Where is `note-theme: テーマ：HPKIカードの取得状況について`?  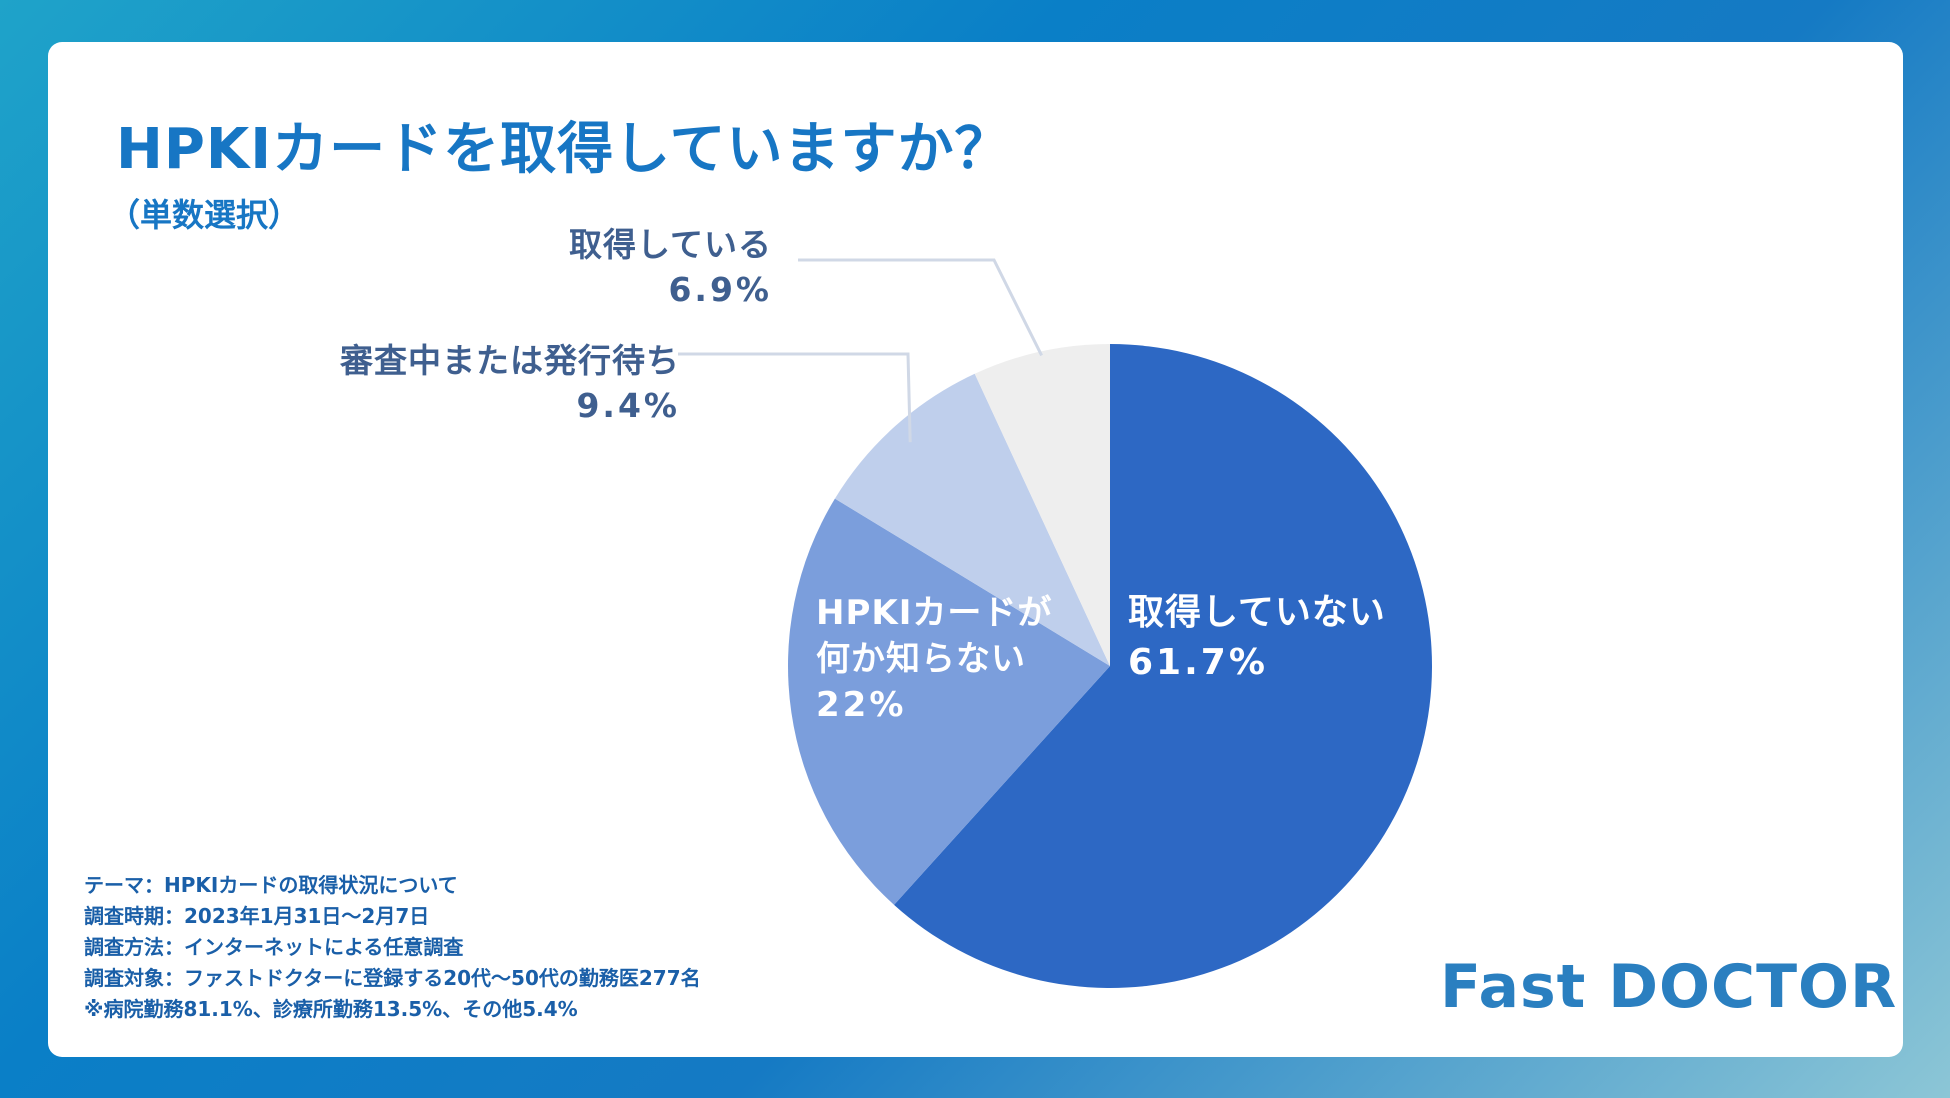 note-theme: テーマ：HPKIカードの取得状況について is located at coordinates (271, 885).